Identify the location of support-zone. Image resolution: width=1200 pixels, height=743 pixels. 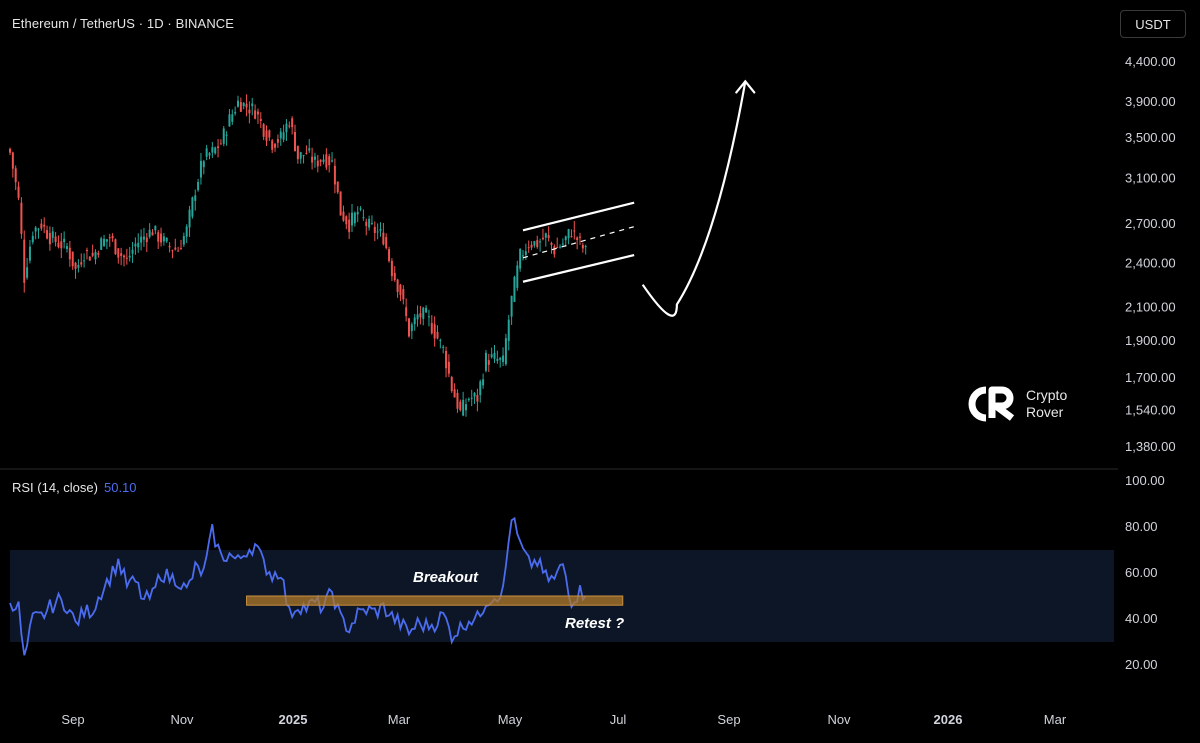
(435, 600).